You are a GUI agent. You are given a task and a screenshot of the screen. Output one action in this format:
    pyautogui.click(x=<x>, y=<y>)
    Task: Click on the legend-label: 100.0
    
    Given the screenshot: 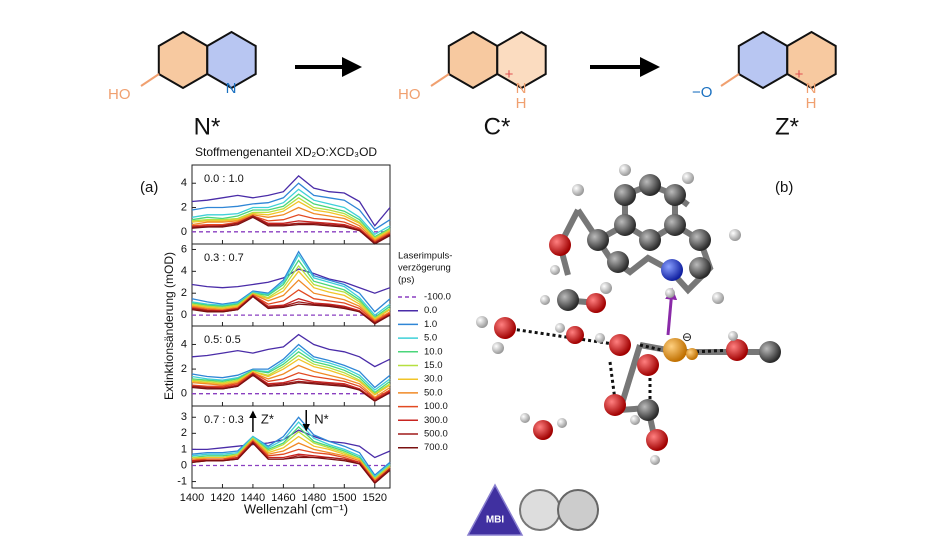 What is the action you would take?
    pyautogui.click(x=436, y=406)
    